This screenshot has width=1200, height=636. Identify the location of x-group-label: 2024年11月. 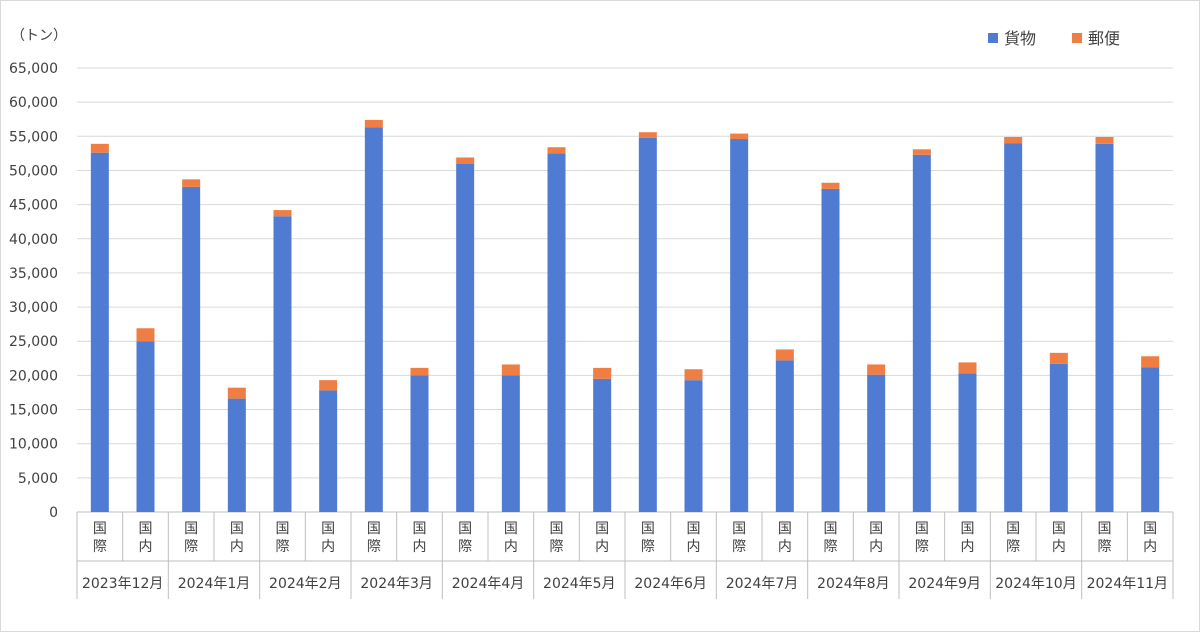
(1127, 584).